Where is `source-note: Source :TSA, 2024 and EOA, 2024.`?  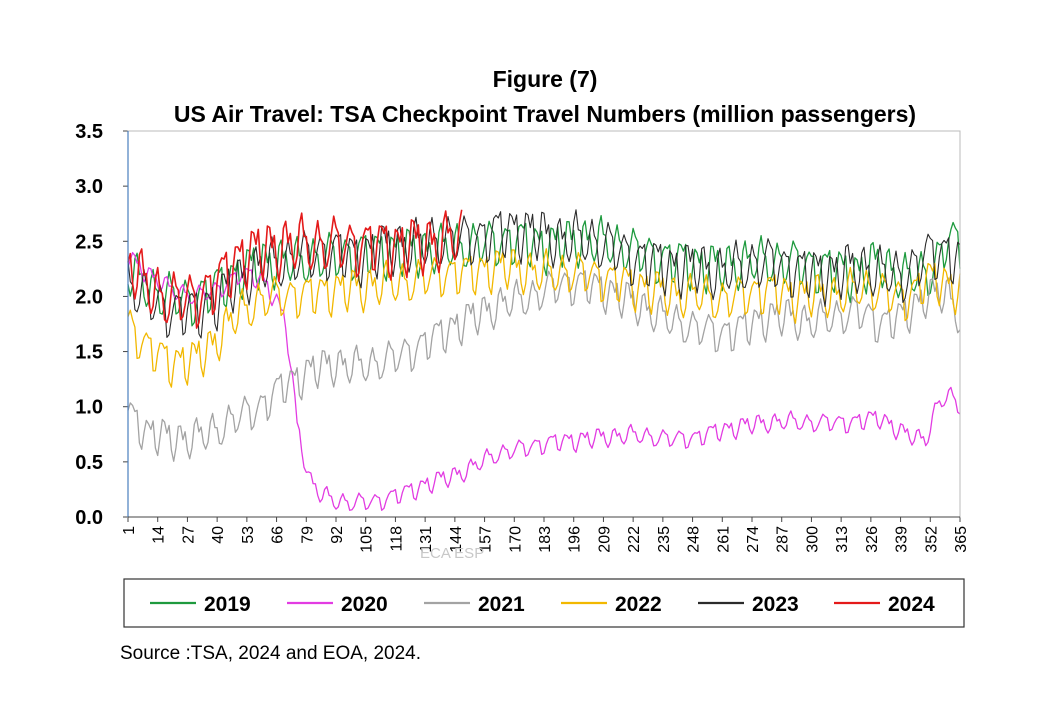 source-note: Source :TSA, 2024 and EOA, 2024. is located at coordinates (271, 653).